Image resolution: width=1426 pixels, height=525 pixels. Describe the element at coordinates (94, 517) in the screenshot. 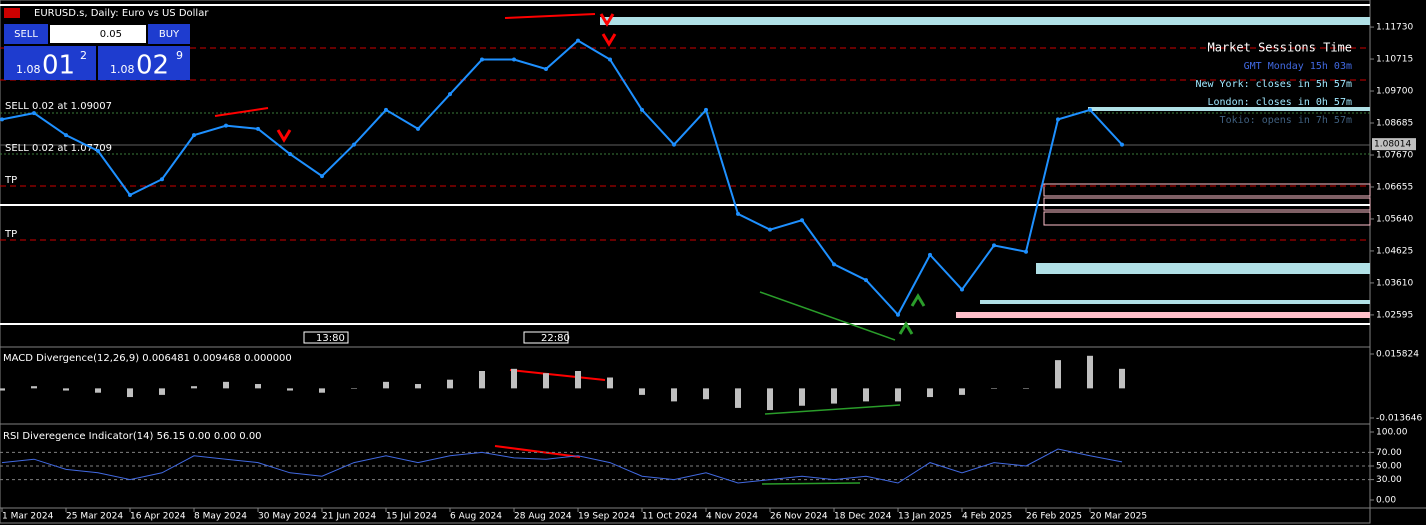

I see `x-tick-label: 25 Mar 2024` at that location.